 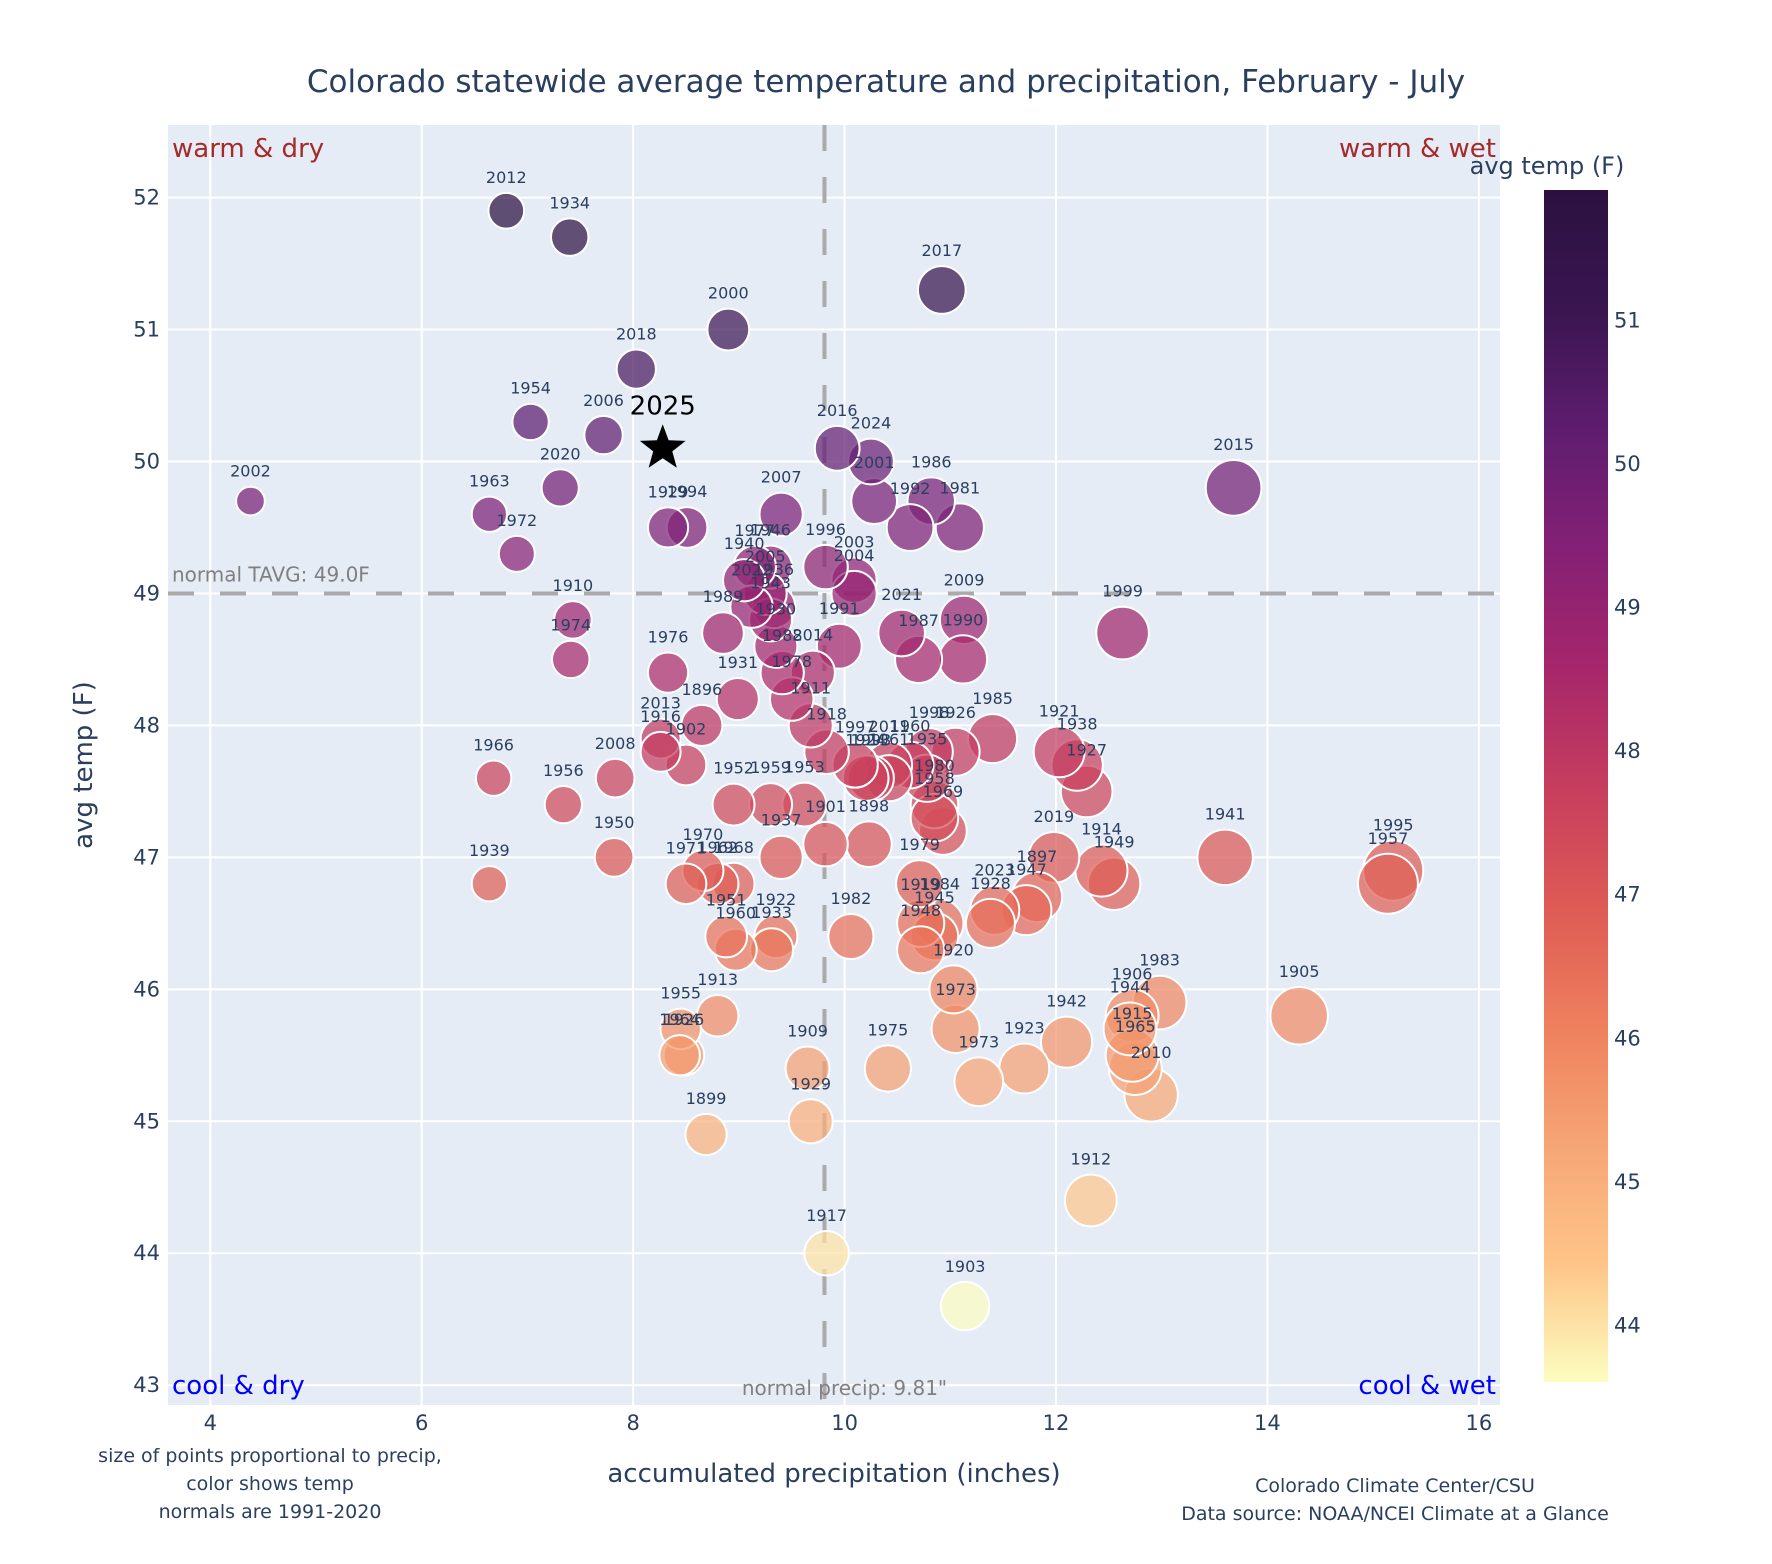 What do you see at coordinates (775, 609) in the screenshot?
I see `data-point-label: 1930` at bounding box center [775, 609].